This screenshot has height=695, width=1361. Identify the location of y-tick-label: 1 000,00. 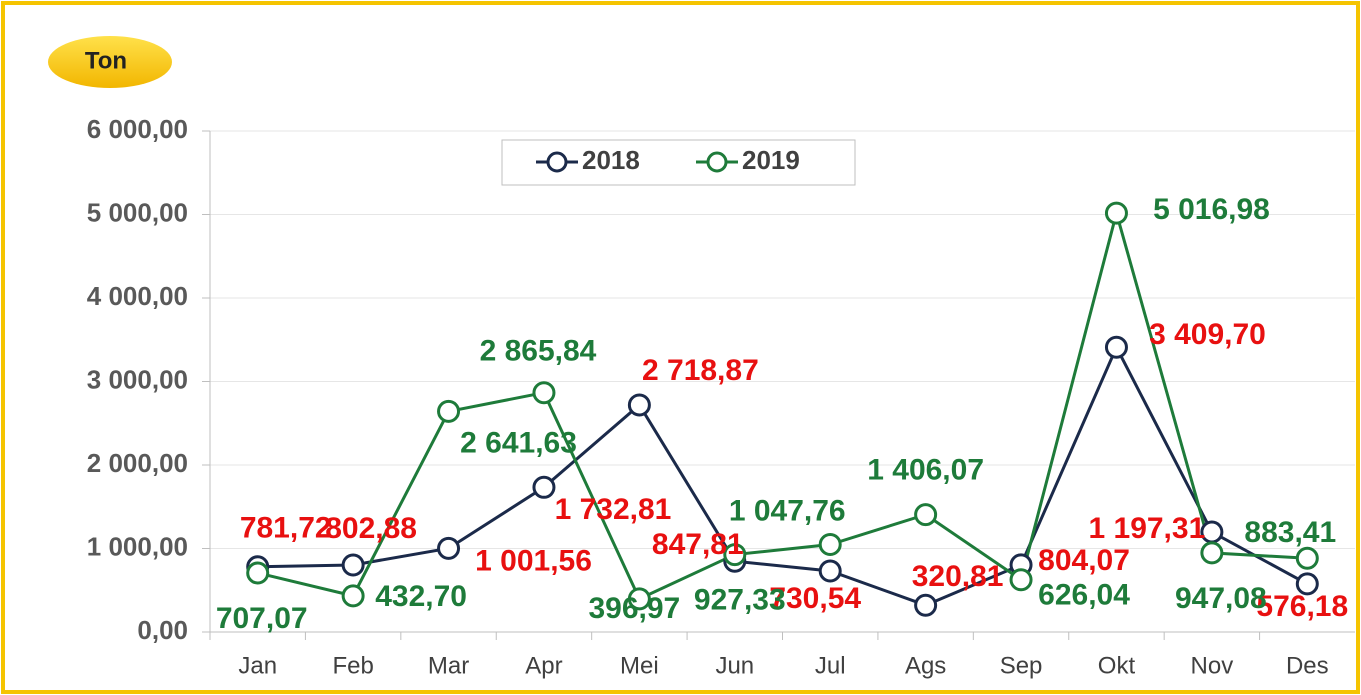
(137, 546).